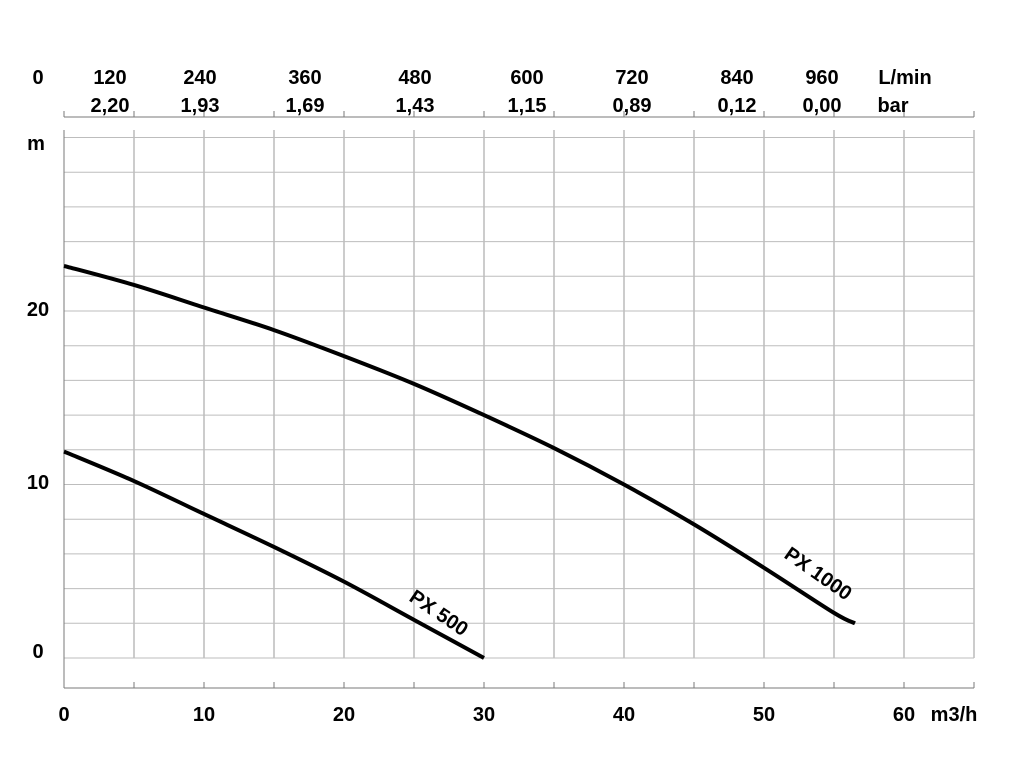 This screenshot has height=768, width=1024. I want to click on top-flow-tick-label: 240, so click(199, 78).